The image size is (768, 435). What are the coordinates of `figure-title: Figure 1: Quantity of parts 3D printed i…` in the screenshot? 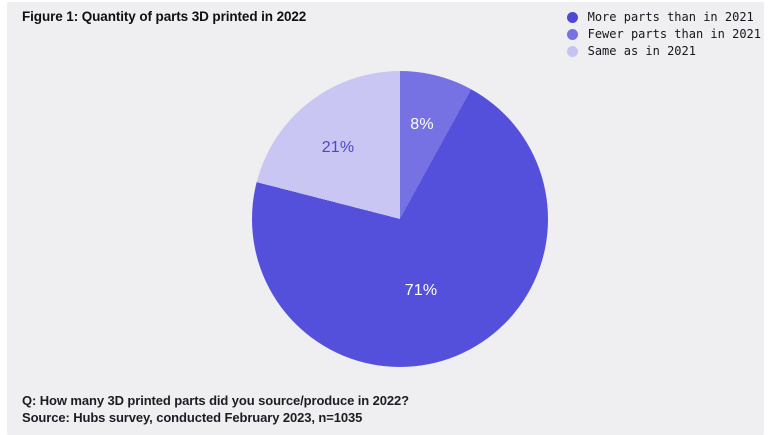 It's located at (164, 16).